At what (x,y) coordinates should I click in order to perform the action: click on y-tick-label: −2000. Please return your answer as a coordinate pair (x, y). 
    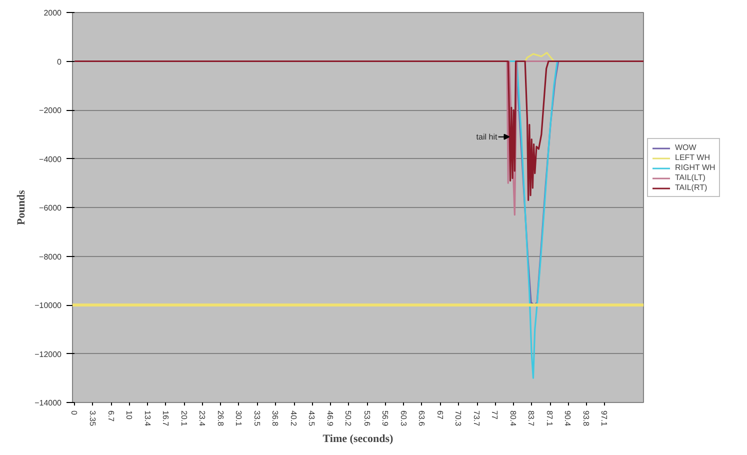
    Looking at the image, I should click on (50, 110).